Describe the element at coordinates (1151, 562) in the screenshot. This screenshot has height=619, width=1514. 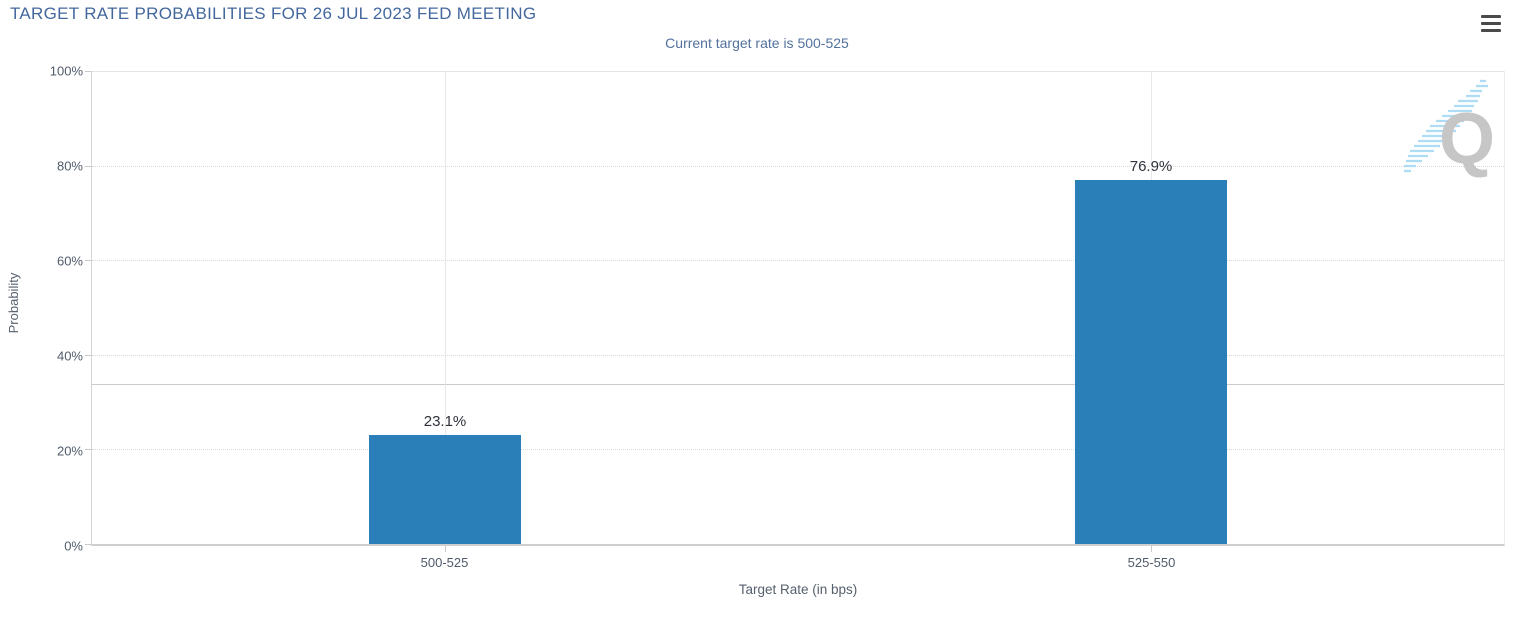
I see `x-axis-category-label: 525-550` at that location.